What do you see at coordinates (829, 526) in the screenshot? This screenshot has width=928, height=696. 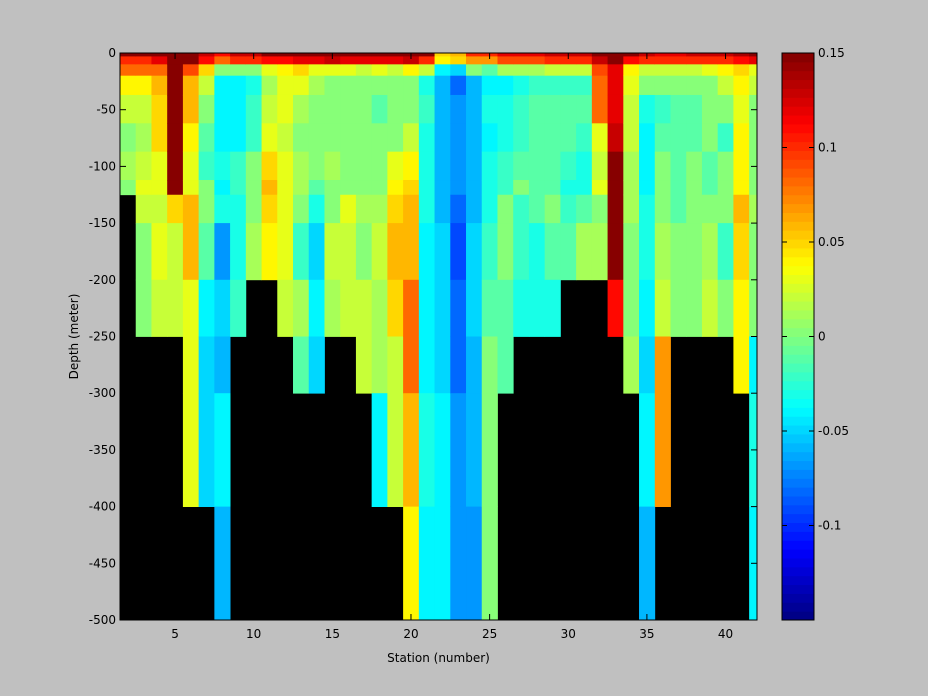 I see `colorbar-tick-label: -0.1` at bounding box center [829, 526].